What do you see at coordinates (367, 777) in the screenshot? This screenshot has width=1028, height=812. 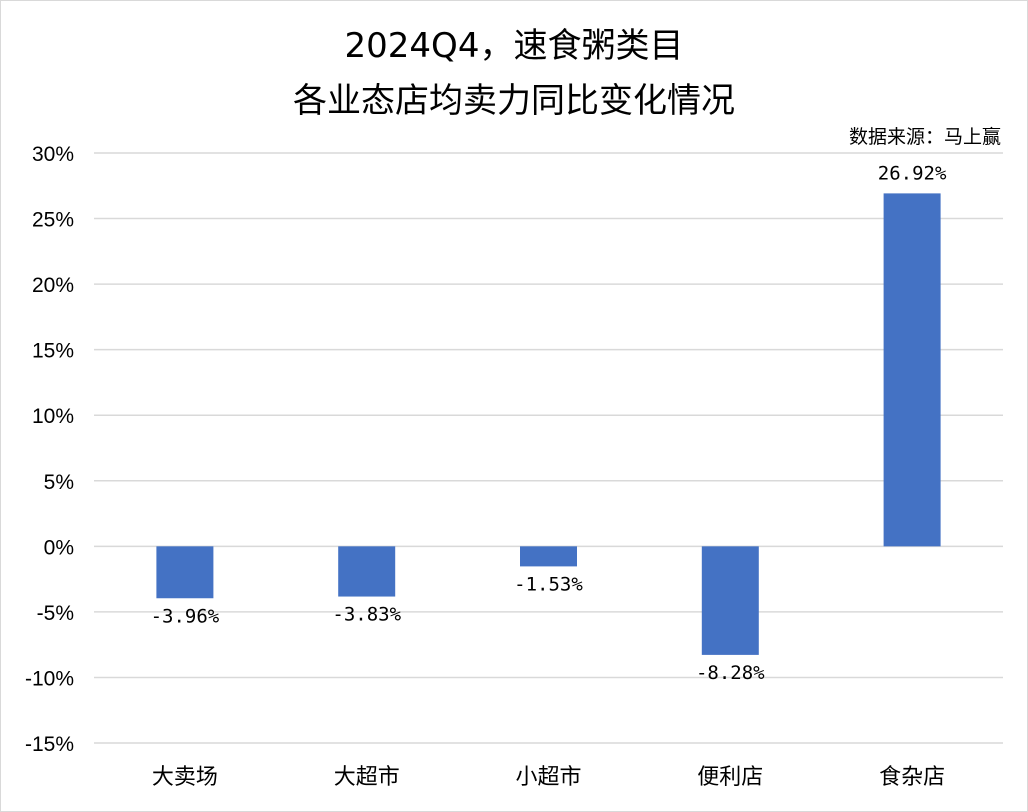 I see `x-category-label: 大超市` at bounding box center [367, 777].